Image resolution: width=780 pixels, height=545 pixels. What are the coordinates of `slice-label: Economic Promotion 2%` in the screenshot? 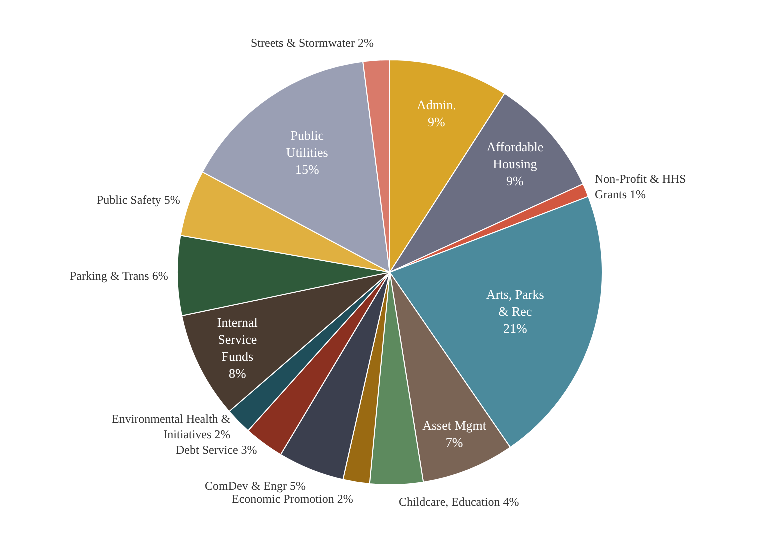 It's located at (293, 499).